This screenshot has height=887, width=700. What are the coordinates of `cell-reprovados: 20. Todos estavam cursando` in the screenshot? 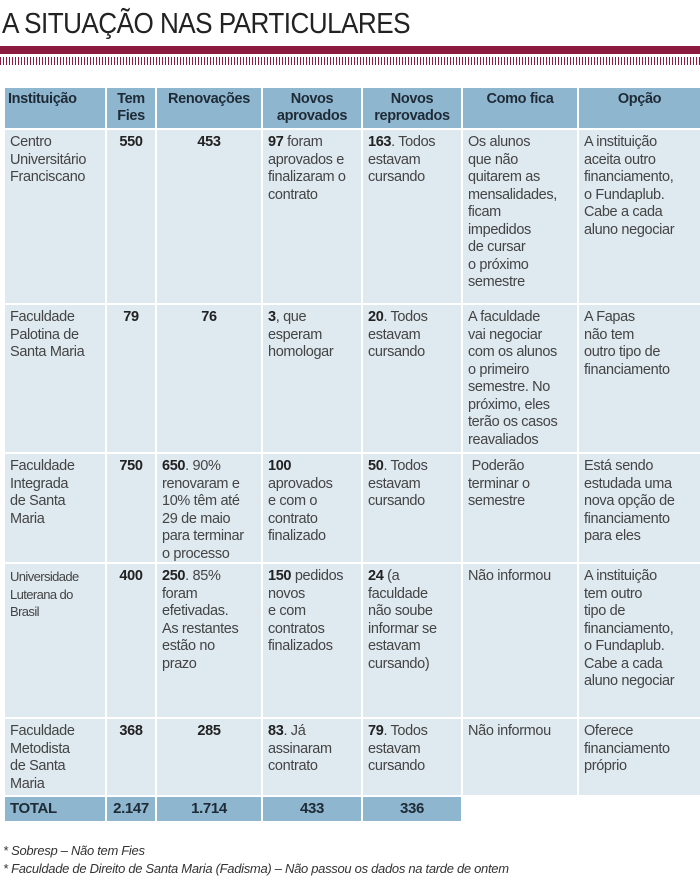 It's located at (412, 378).